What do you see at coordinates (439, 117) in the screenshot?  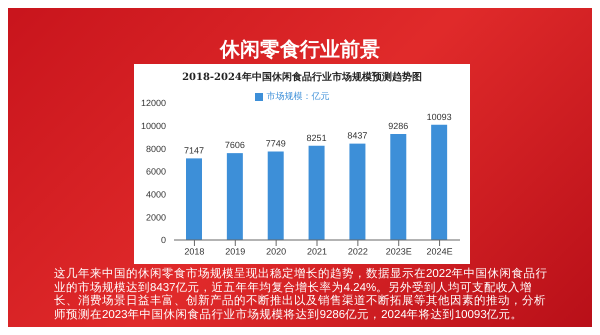 I see `data-label: 10093` at bounding box center [439, 117].